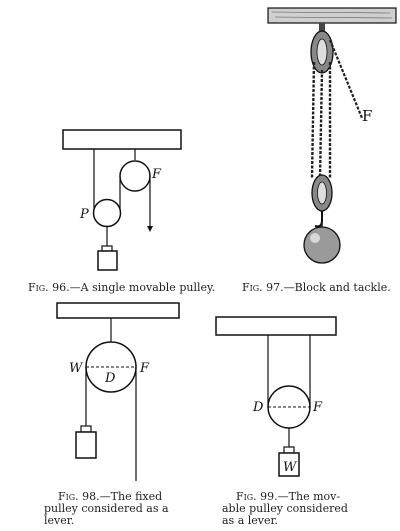 This screenshot has height=531, width=400. I want to click on fig97-ball-highlight, so click(315, 238).